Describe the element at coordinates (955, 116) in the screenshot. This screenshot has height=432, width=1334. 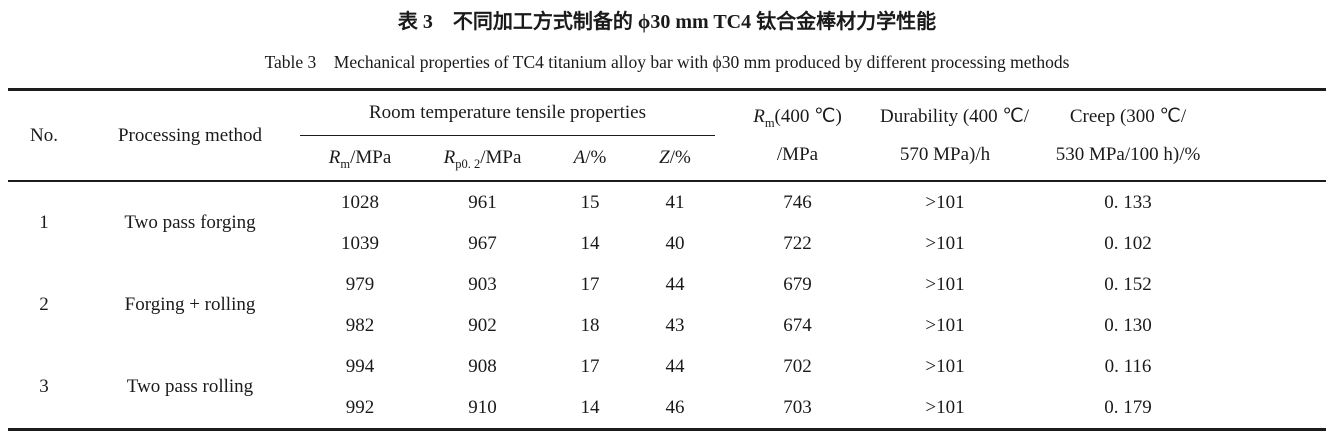
I see `durability-line1: Durability (400 ℃/` at that location.